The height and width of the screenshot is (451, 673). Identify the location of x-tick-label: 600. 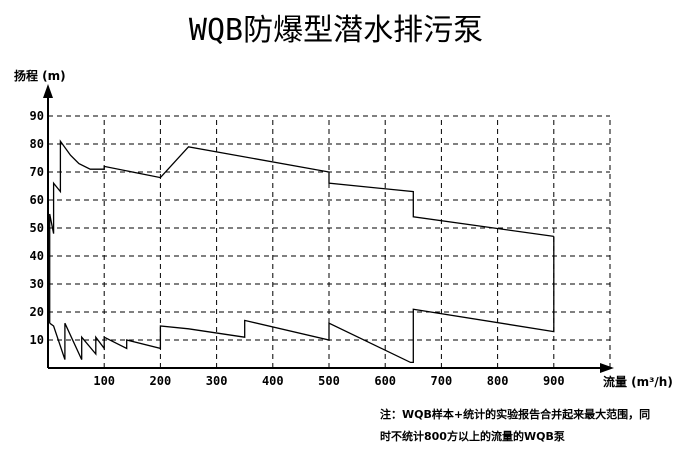
(385, 381).